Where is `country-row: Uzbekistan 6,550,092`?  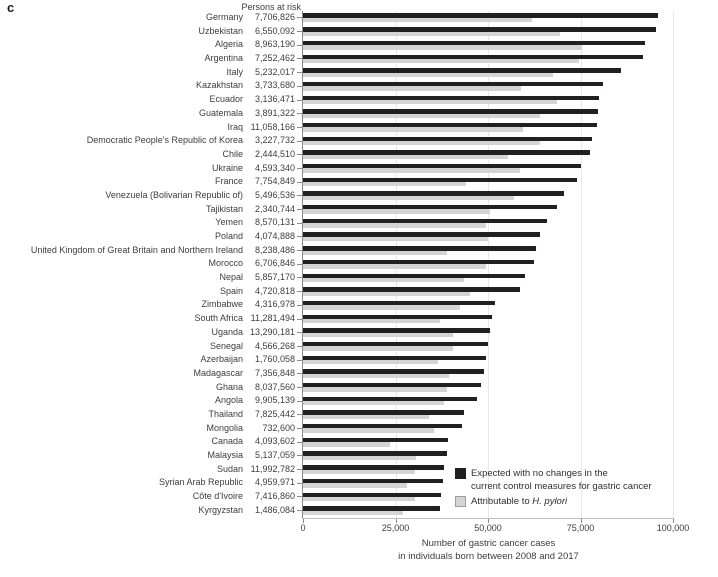 country-row: Uzbekistan 6,550,092 is located at coordinates (359, 32).